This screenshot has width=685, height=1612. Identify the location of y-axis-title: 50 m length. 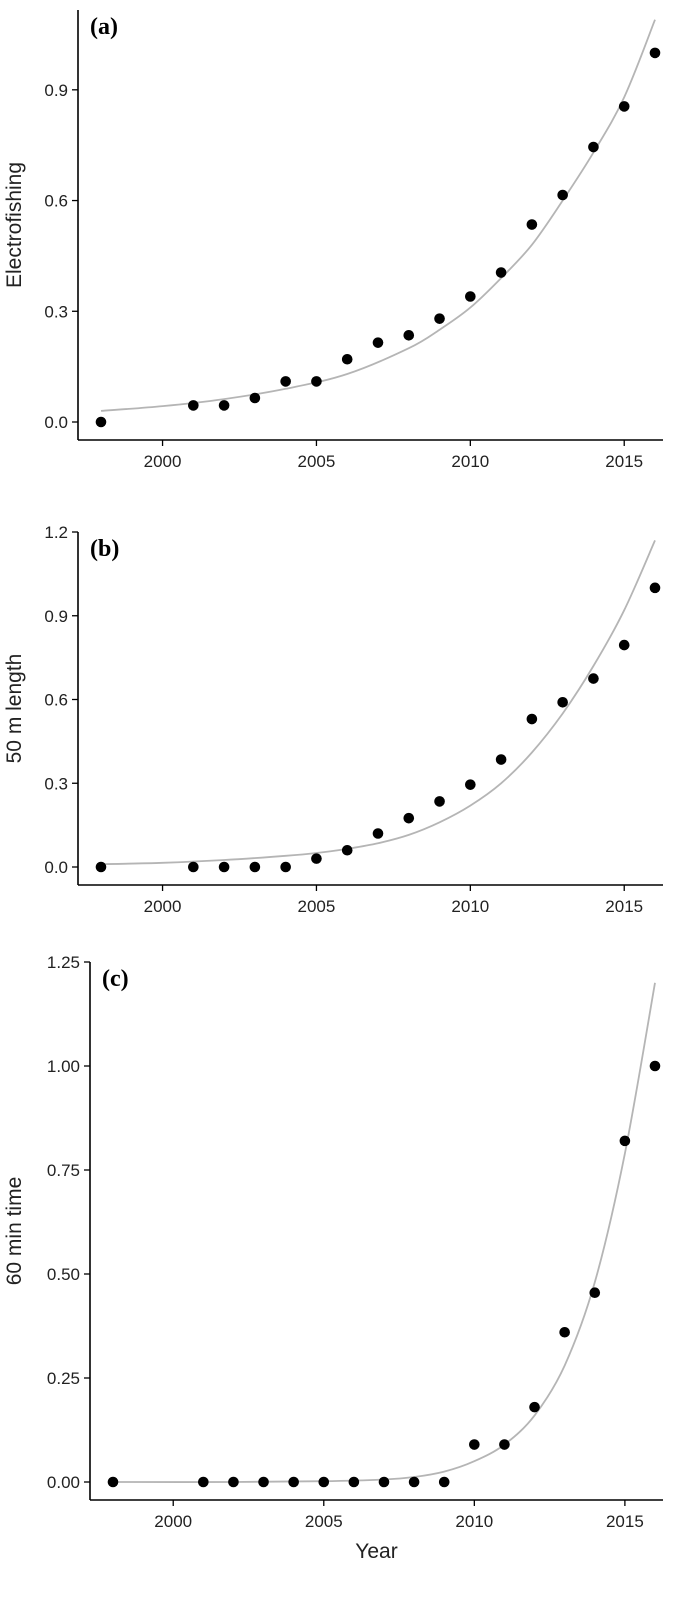
(14, 709).